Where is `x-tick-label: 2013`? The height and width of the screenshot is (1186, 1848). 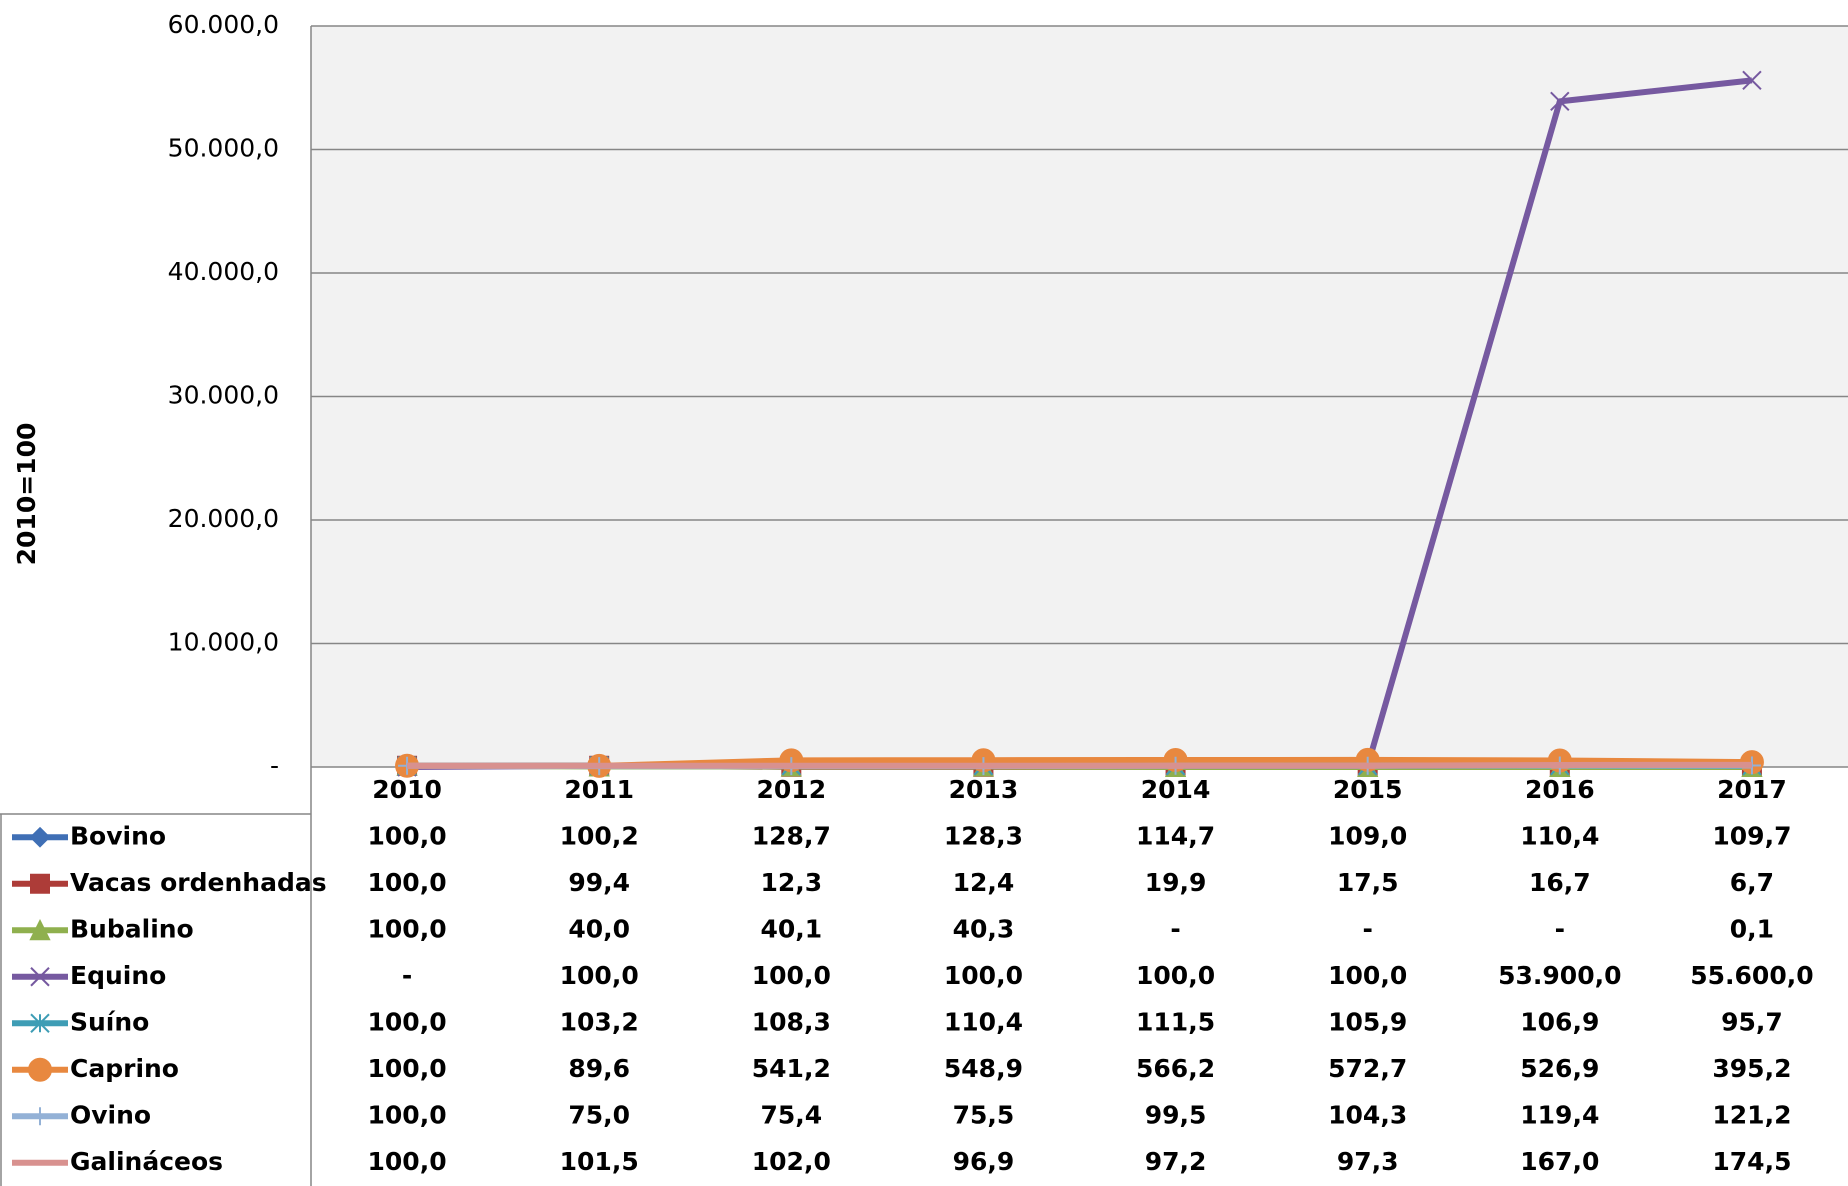
x-tick-label: 2013 is located at coordinates (984, 789).